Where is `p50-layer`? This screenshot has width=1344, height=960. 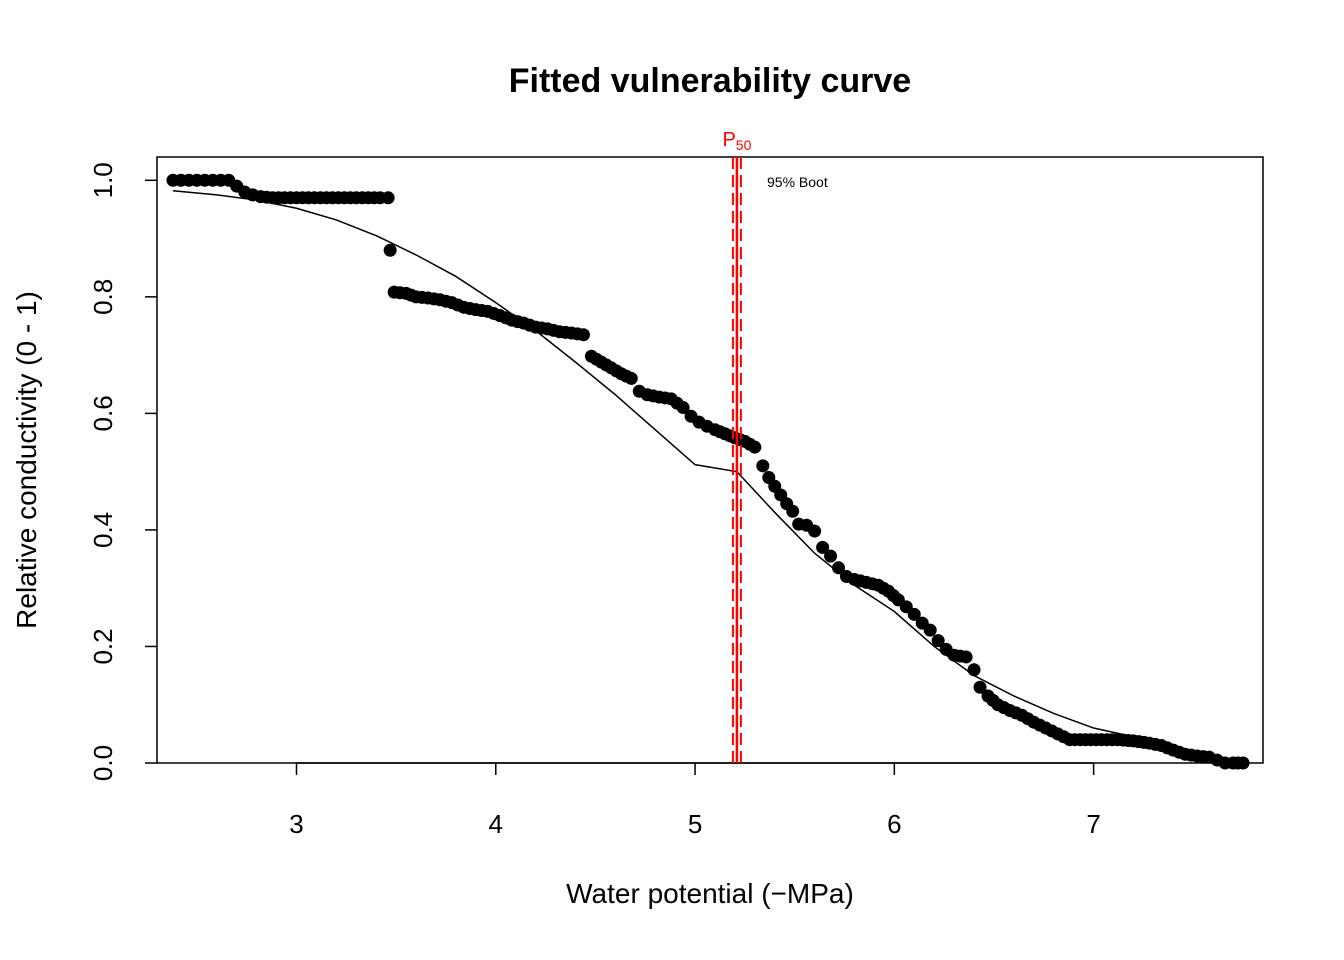
p50-layer is located at coordinates (736, 460).